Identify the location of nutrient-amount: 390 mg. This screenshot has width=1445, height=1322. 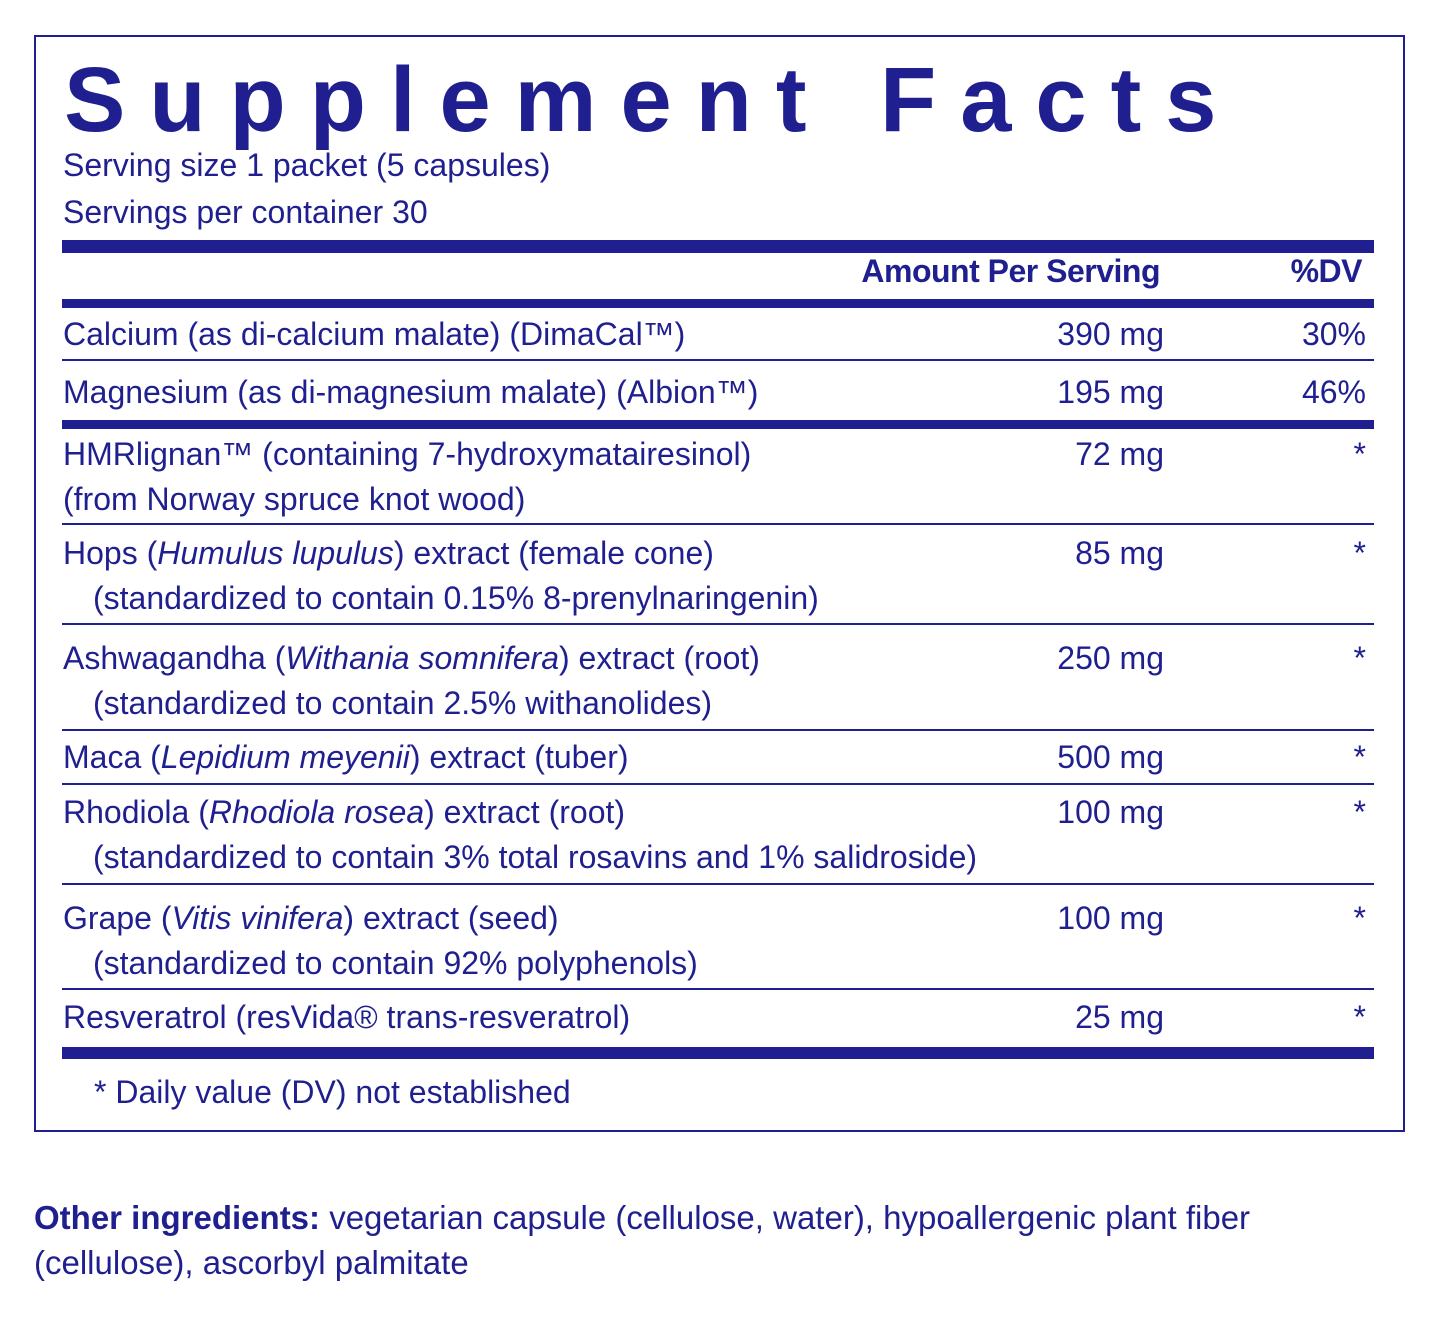
(1110, 334).